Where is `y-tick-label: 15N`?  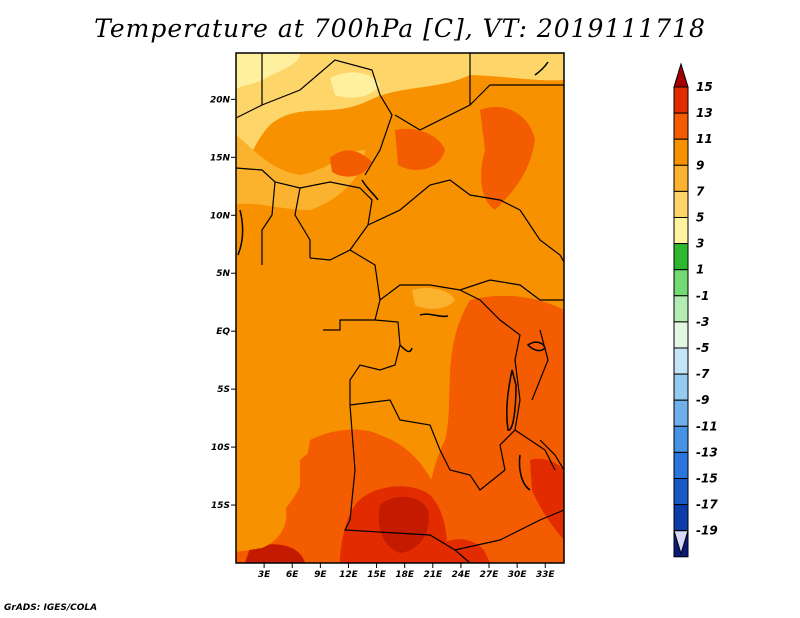 y-tick-label: 15N is located at coordinates (220, 158).